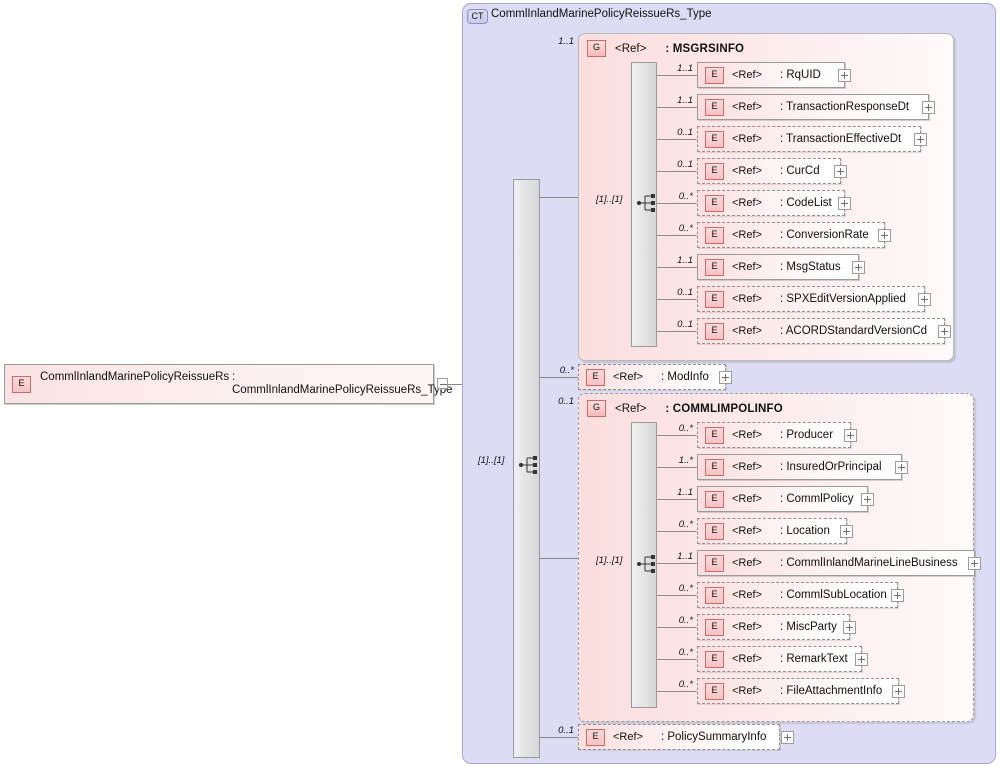 Image resolution: width=1000 pixels, height=767 pixels. I want to click on element-row-producer: E <Ref> : Producer, so click(774, 435).